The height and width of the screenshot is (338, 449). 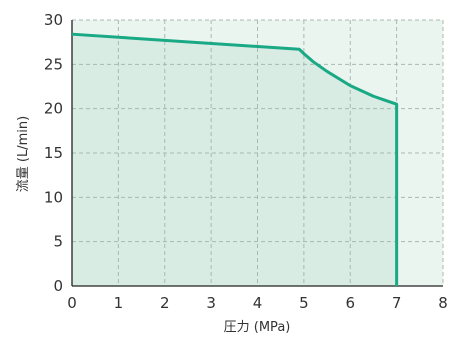 I want to click on y-tick-label-2: 10, so click(x=53, y=197).